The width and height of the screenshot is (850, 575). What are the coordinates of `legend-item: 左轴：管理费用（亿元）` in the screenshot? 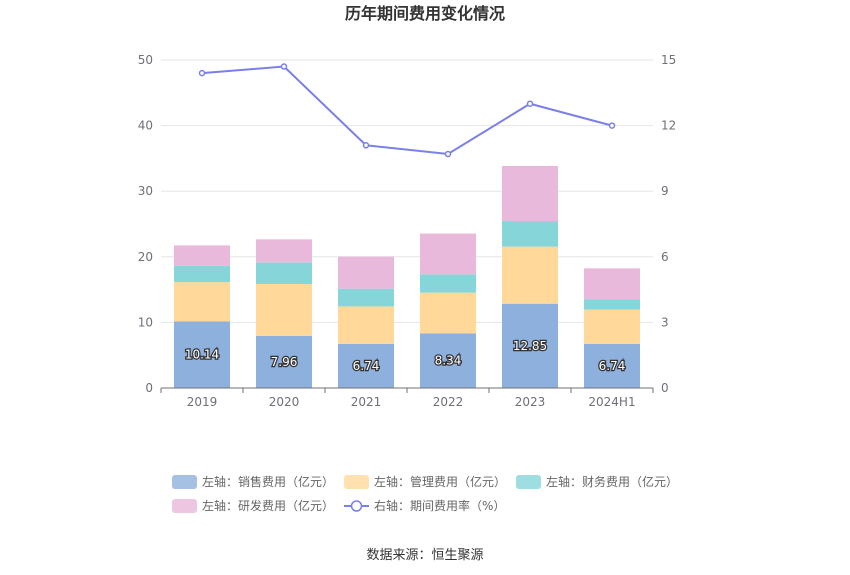 It's located at (425, 481).